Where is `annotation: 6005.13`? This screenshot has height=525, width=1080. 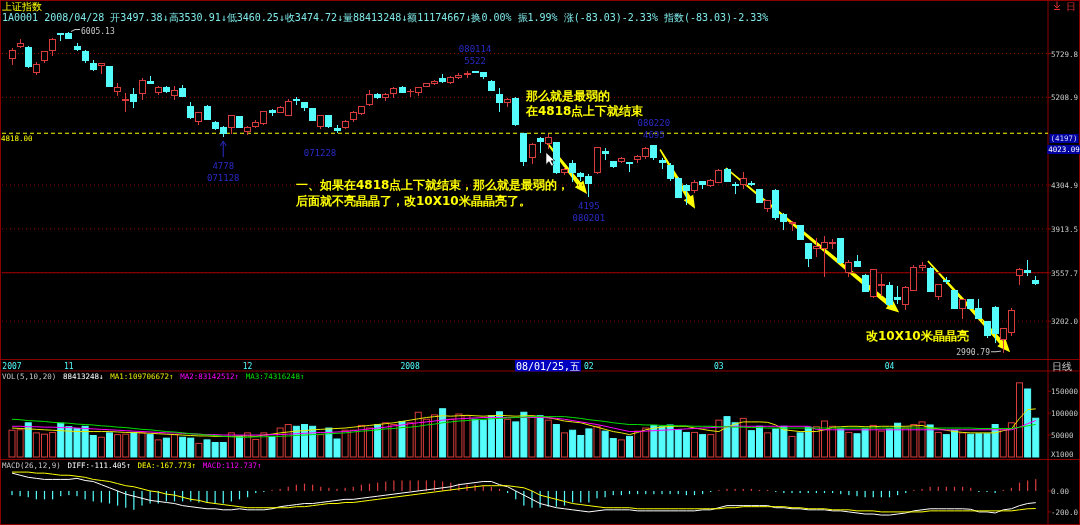 annotation: 6005.13 is located at coordinates (98, 32).